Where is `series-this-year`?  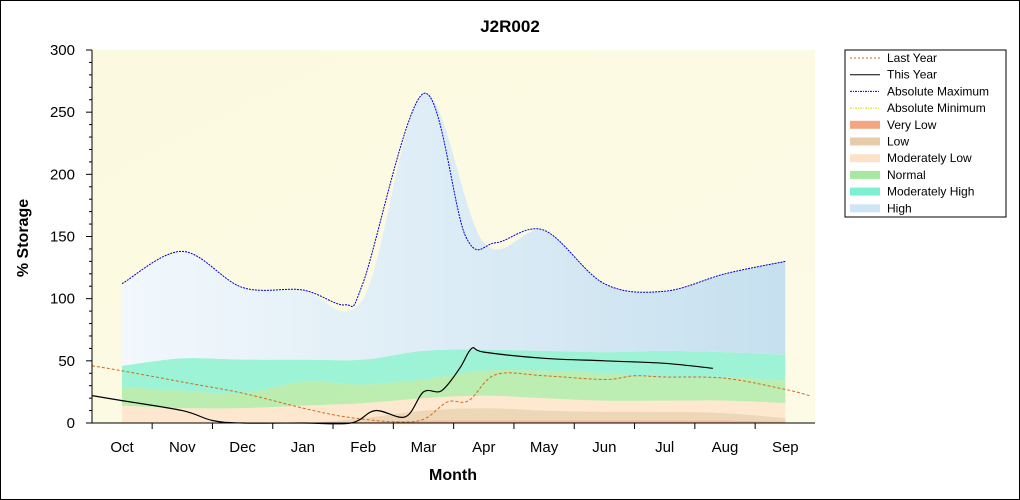
series-this-year is located at coordinates (402, 386).